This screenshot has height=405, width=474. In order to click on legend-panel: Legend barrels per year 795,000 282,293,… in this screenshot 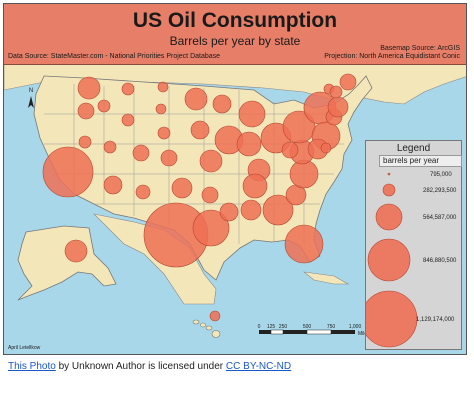, I will do `click(413, 245)`.